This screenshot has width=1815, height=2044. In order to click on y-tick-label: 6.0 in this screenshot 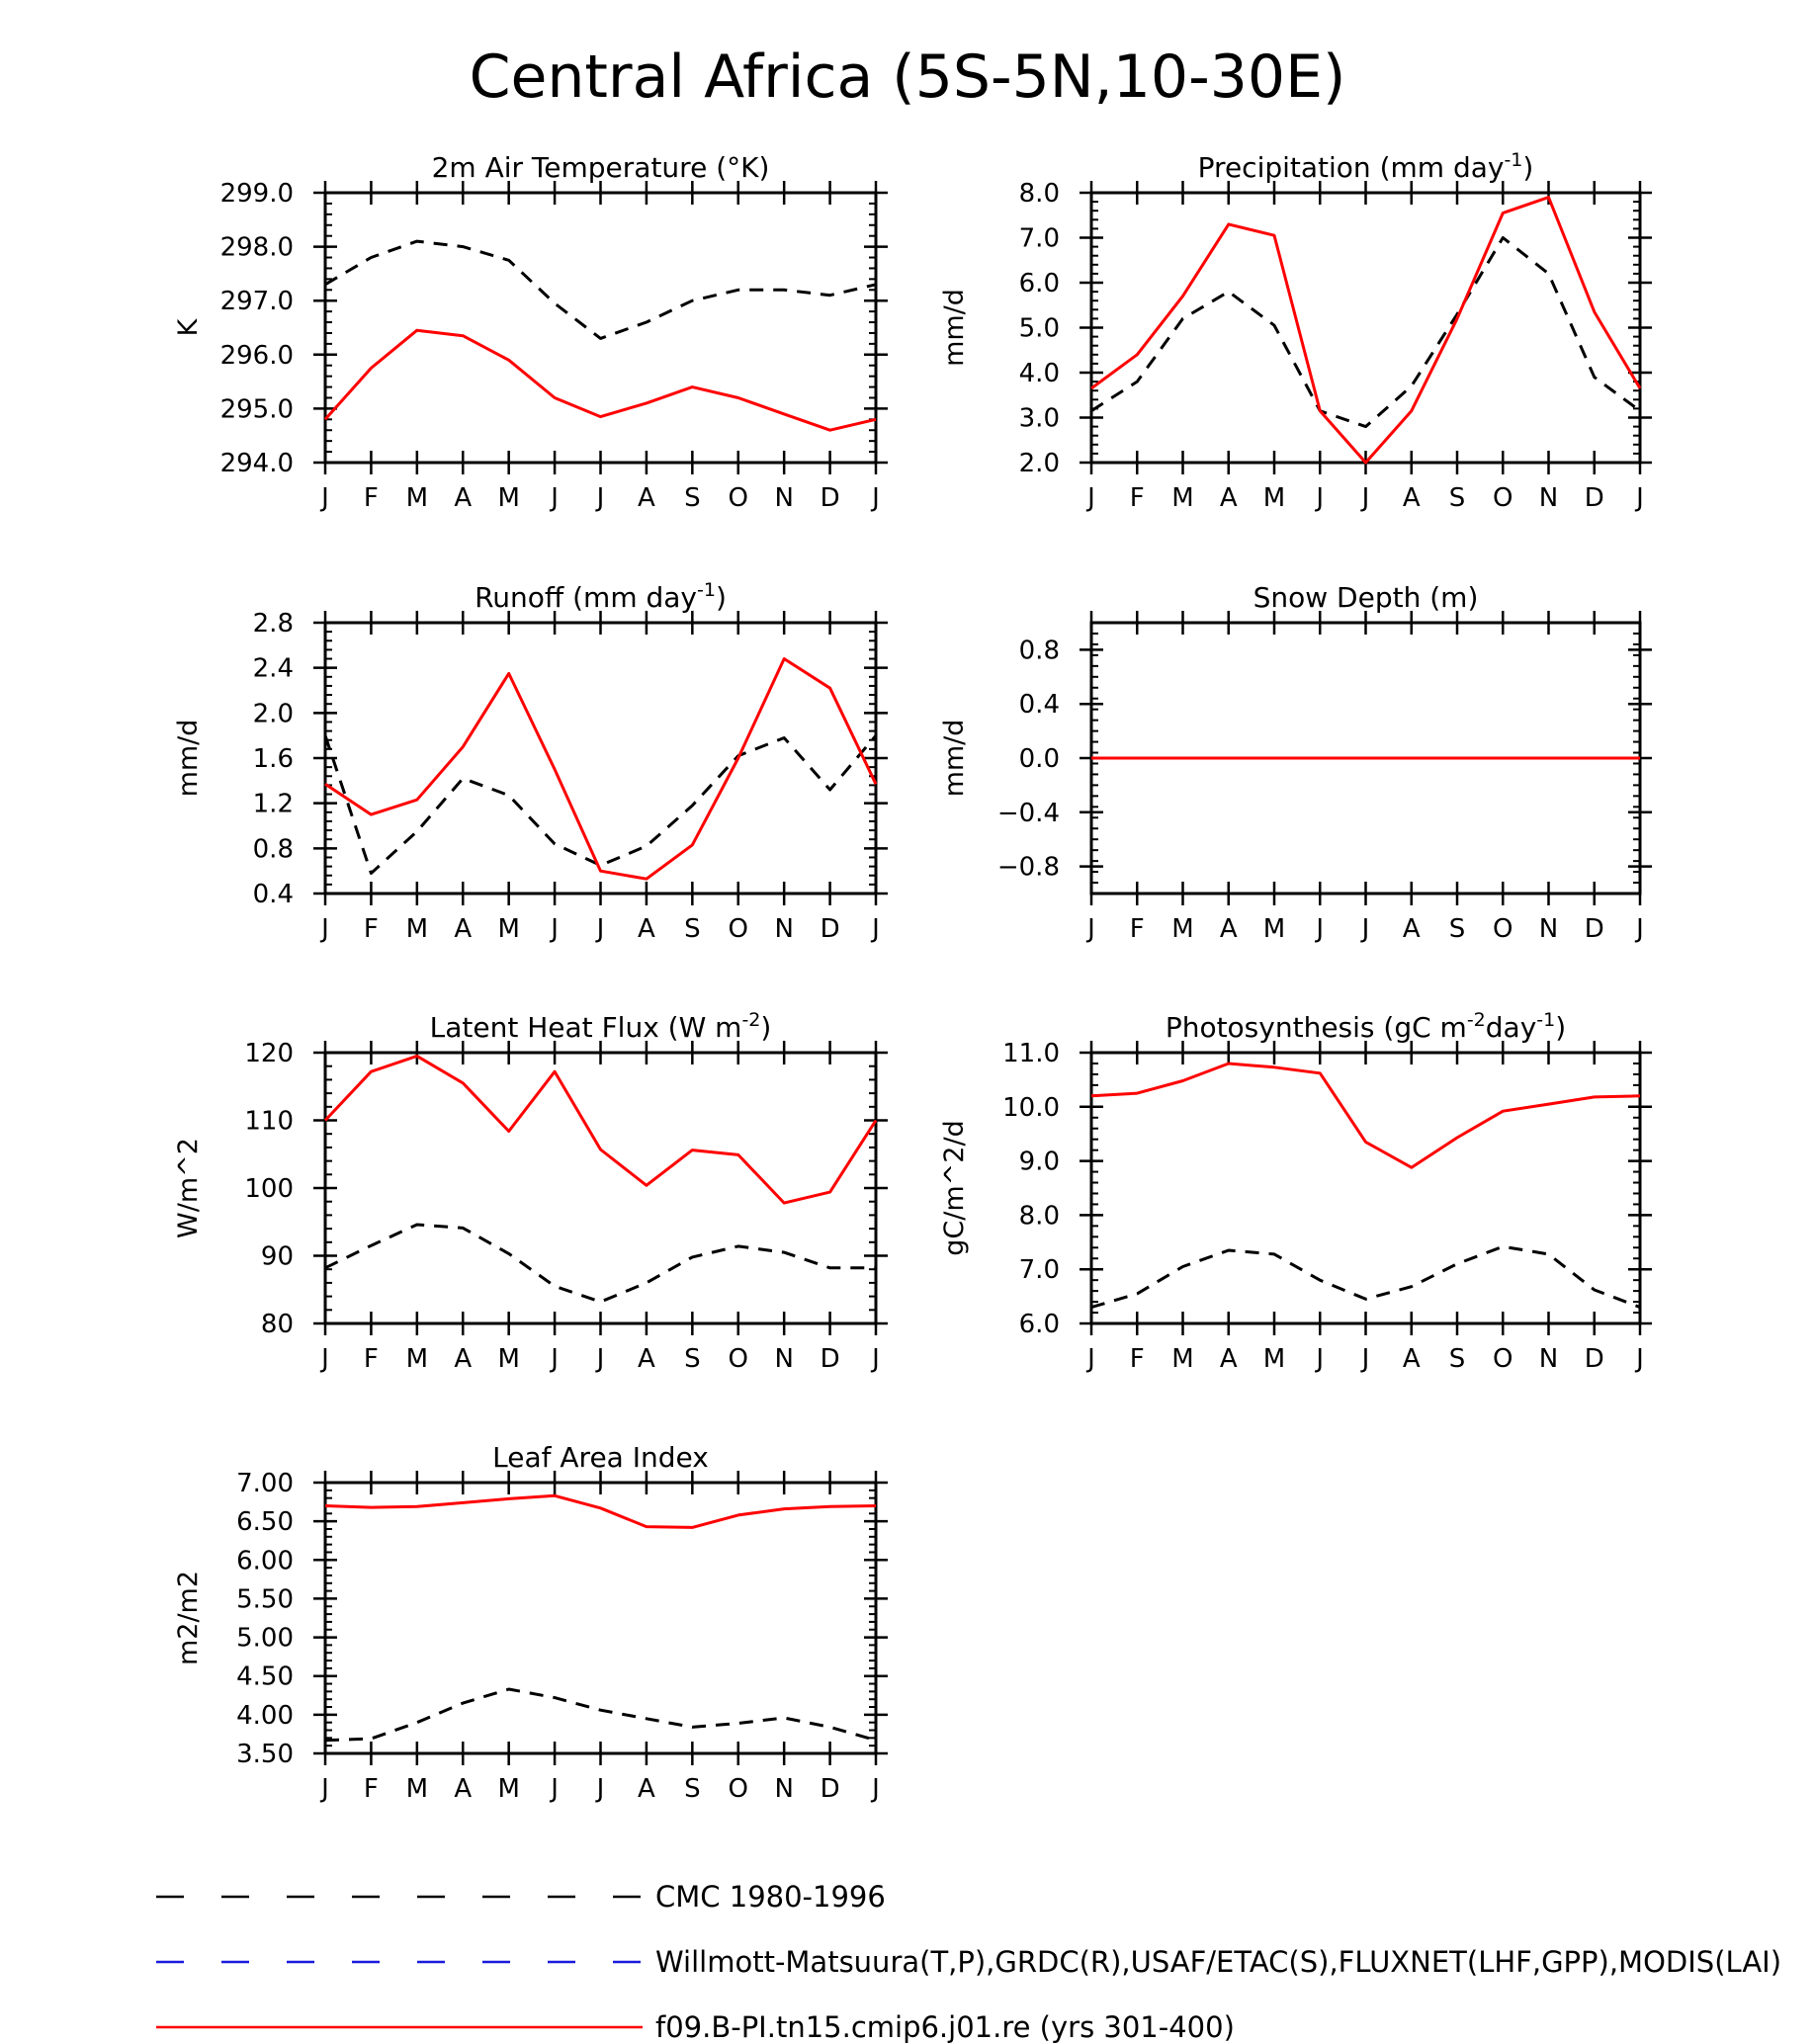, I will do `click(1040, 284)`.